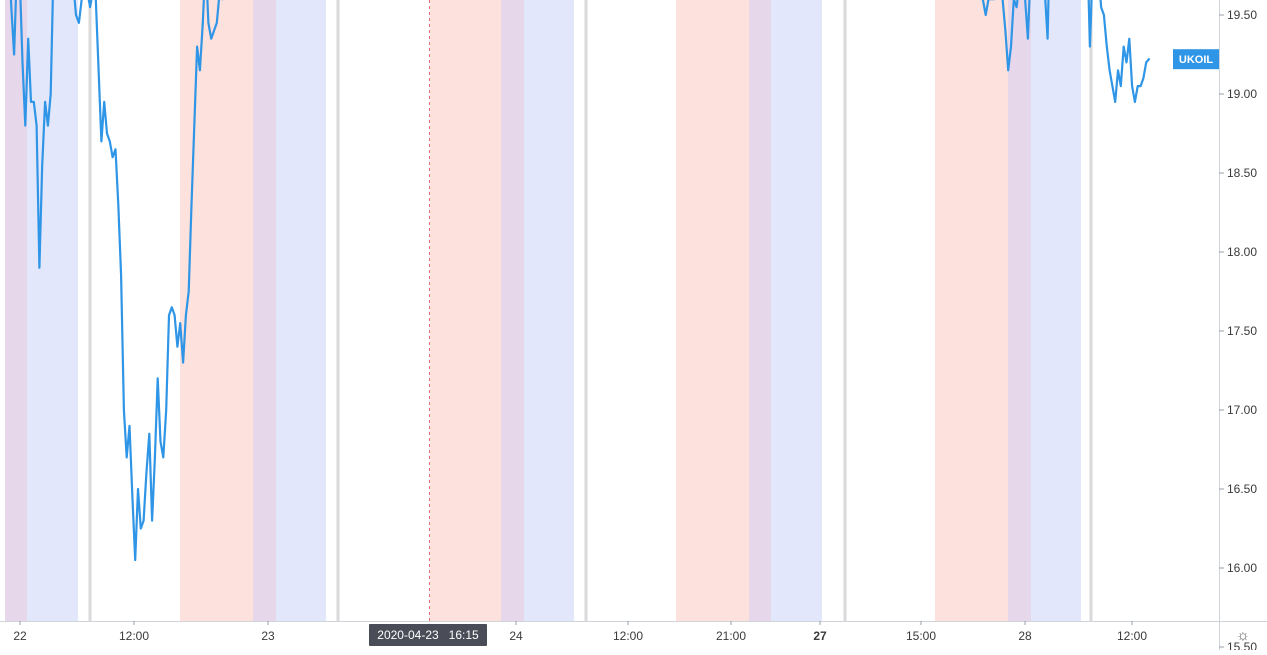 The width and height of the screenshot is (1267, 655). What do you see at coordinates (820, 636) in the screenshot?
I see `x-tick-label: 27` at bounding box center [820, 636].